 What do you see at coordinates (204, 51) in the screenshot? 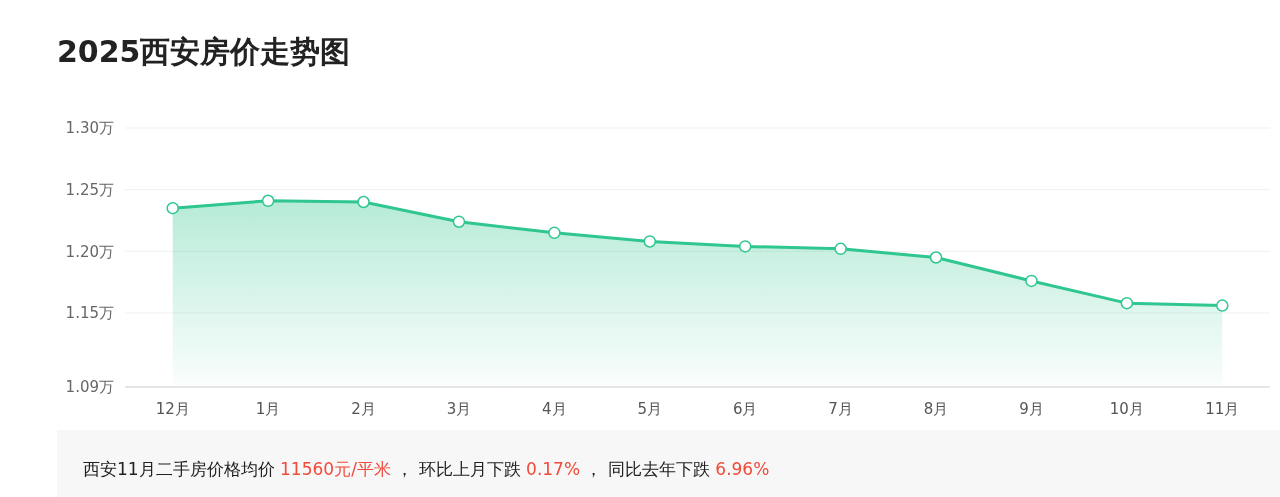
I see `chart-title: 2025西安房价走势图` at bounding box center [204, 51].